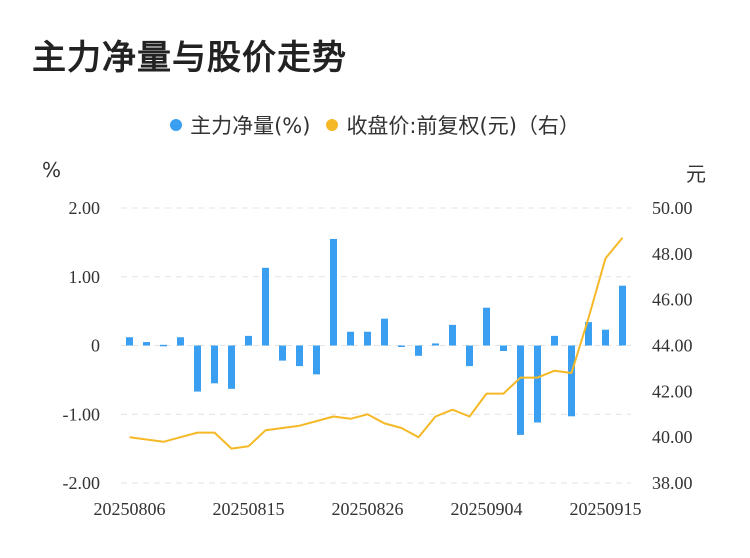 The width and height of the screenshot is (750, 558). I want to click on y-right-tick-label: 44.00, so click(672, 346).